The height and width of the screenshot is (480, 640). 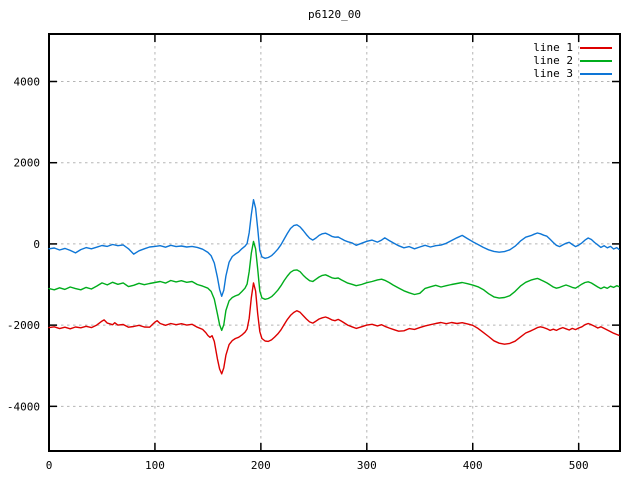 I want to click on legend: line 1 line 2 line 3, so click(x=572, y=60).